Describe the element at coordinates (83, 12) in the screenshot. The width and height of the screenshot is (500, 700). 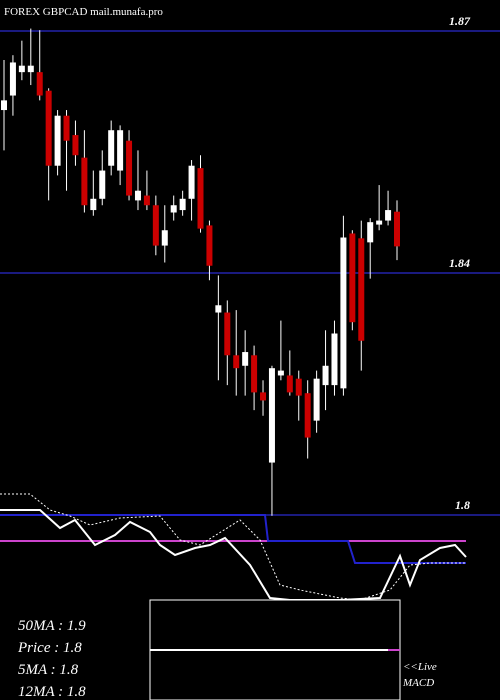
I see `chart-title: FOREX GBPCAD mail.munafa.pro` at that location.